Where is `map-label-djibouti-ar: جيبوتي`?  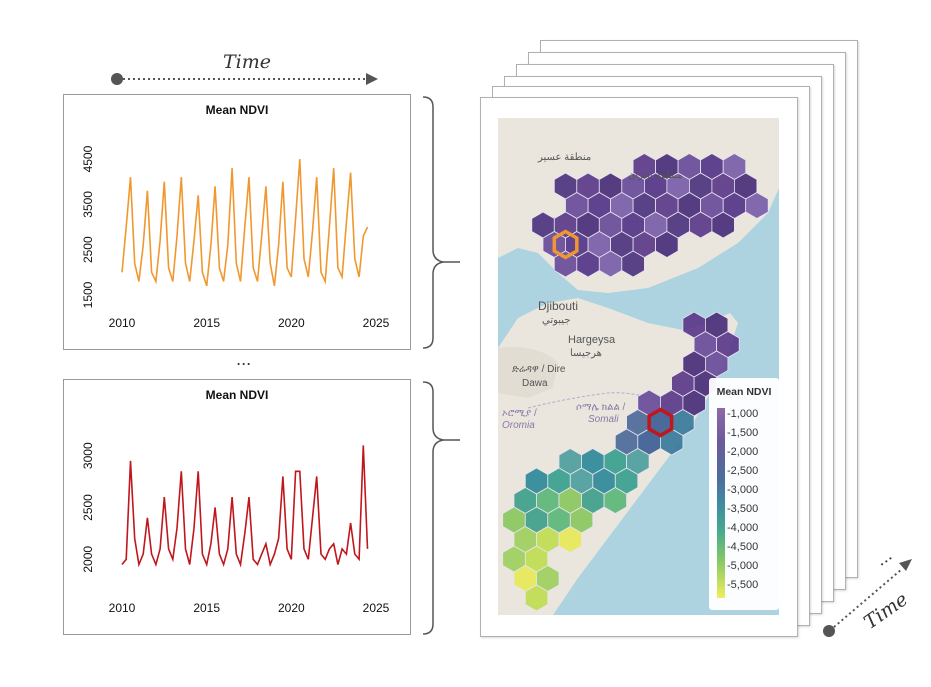
map-label-djibouti-ar: جيبوتي is located at coordinates (556, 320).